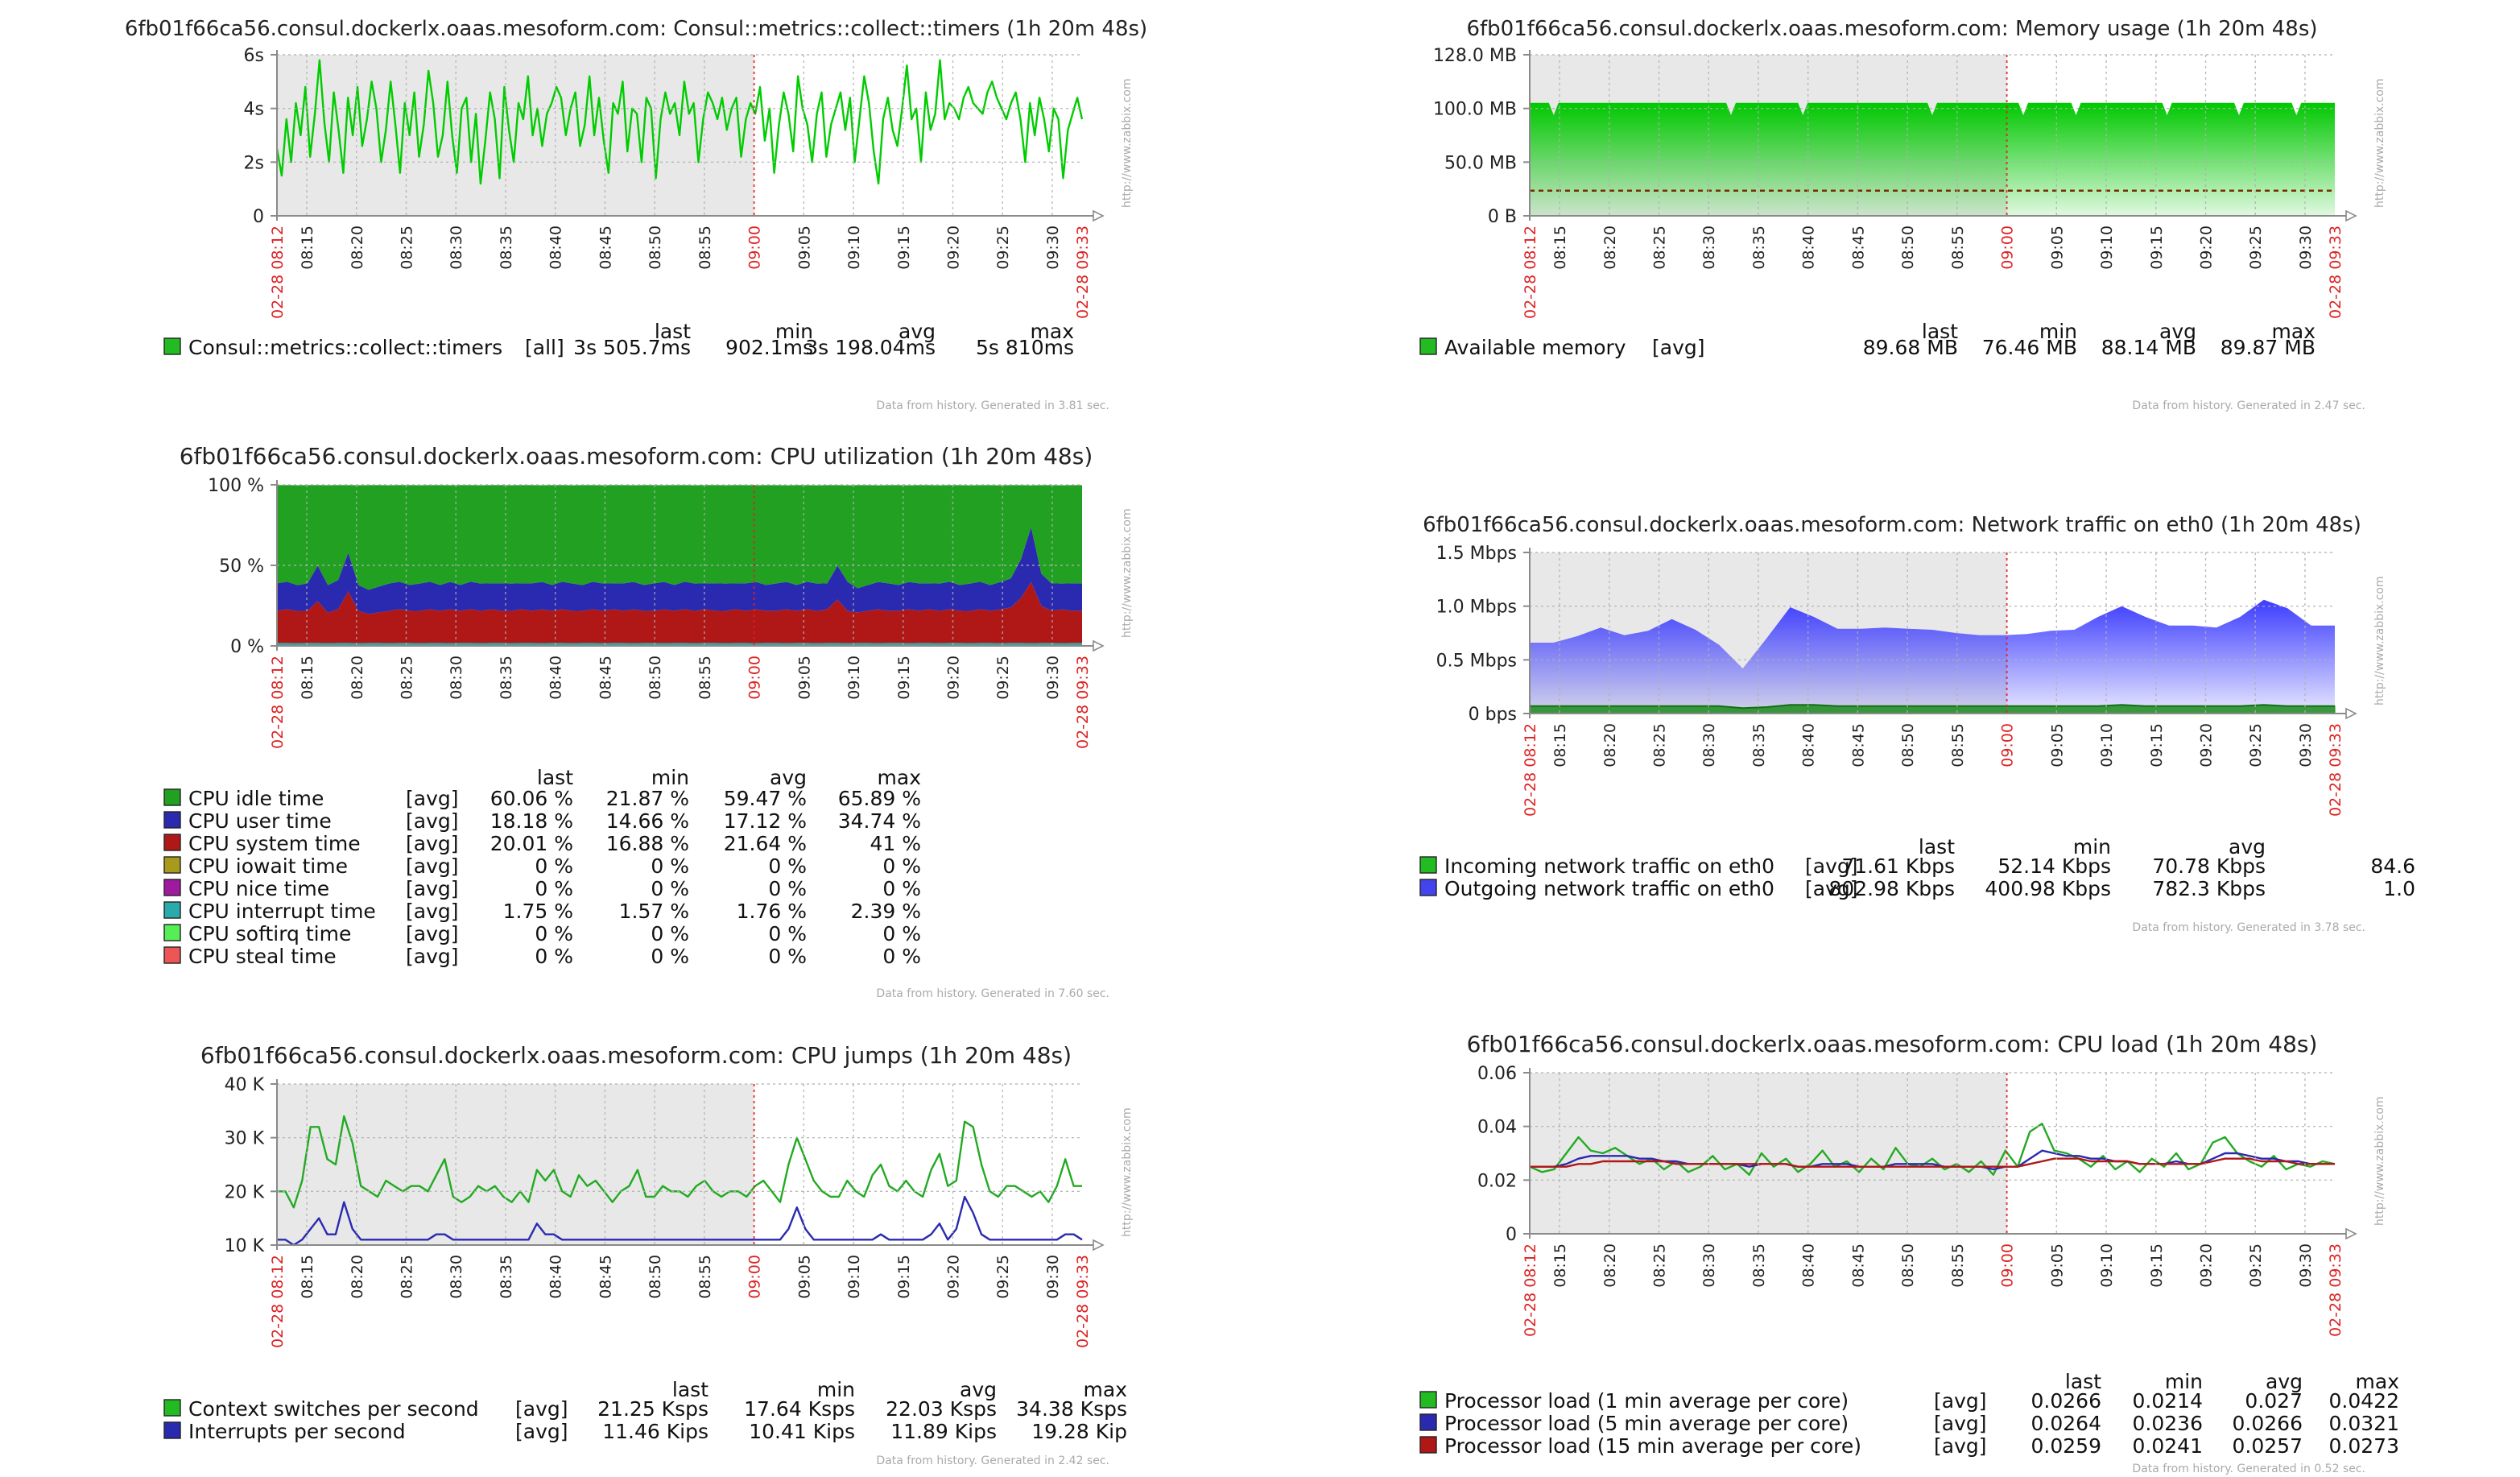  What do you see at coordinates (254, 56) in the screenshot?
I see `y-tick-label: 6s` at bounding box center [254, 56].